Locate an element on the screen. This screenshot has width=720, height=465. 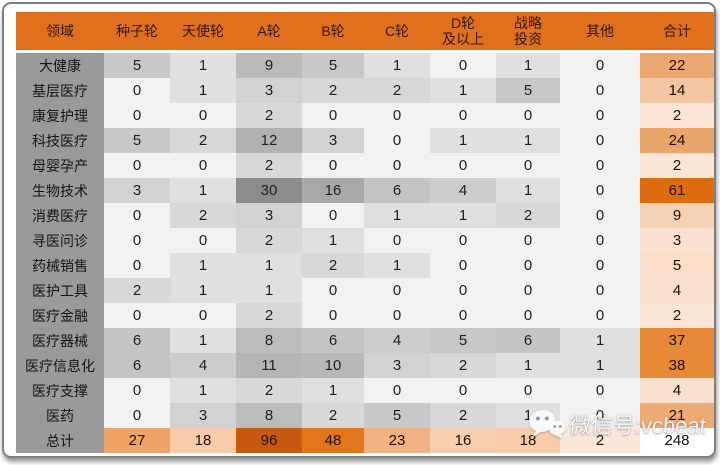
row-label: 医疗金融 is located at coordinates (60, 315).